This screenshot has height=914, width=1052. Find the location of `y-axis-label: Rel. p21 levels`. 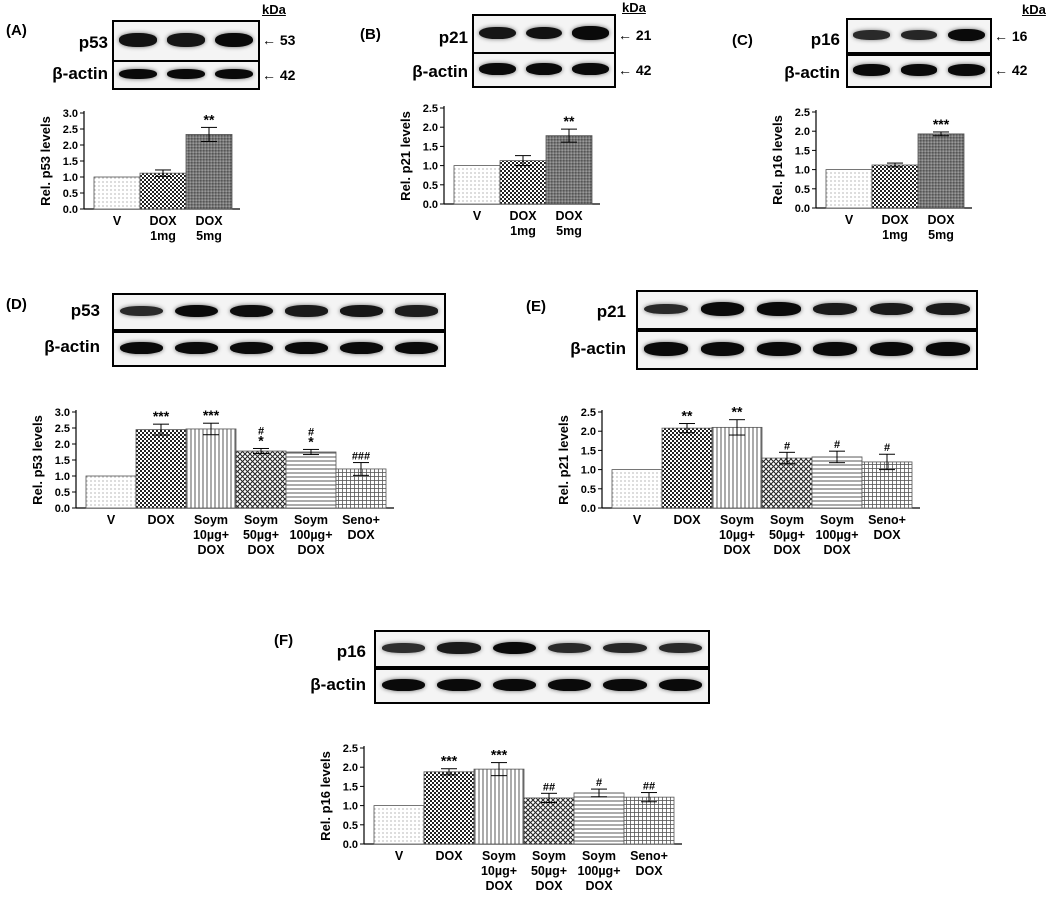

y-axis-label: Rel. p21 levels is located at coordinates (405, 156).